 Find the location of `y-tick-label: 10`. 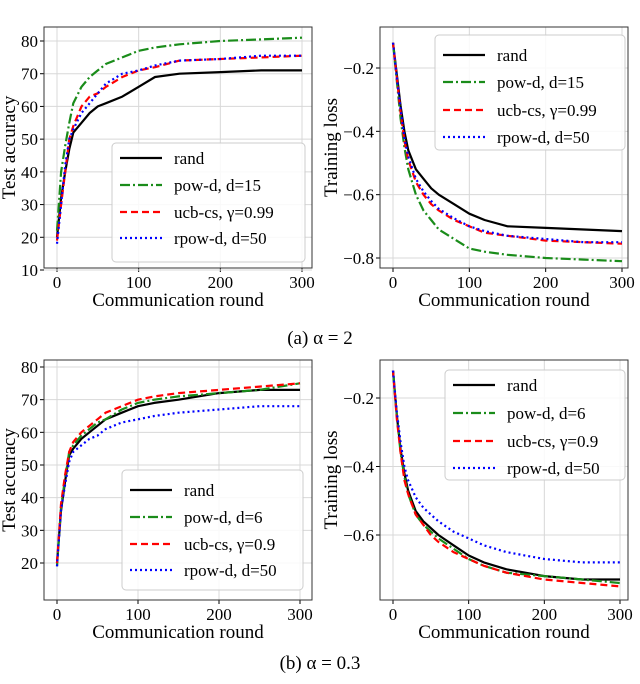

y-tick-label: 10 is located at coordinates (29, 270).